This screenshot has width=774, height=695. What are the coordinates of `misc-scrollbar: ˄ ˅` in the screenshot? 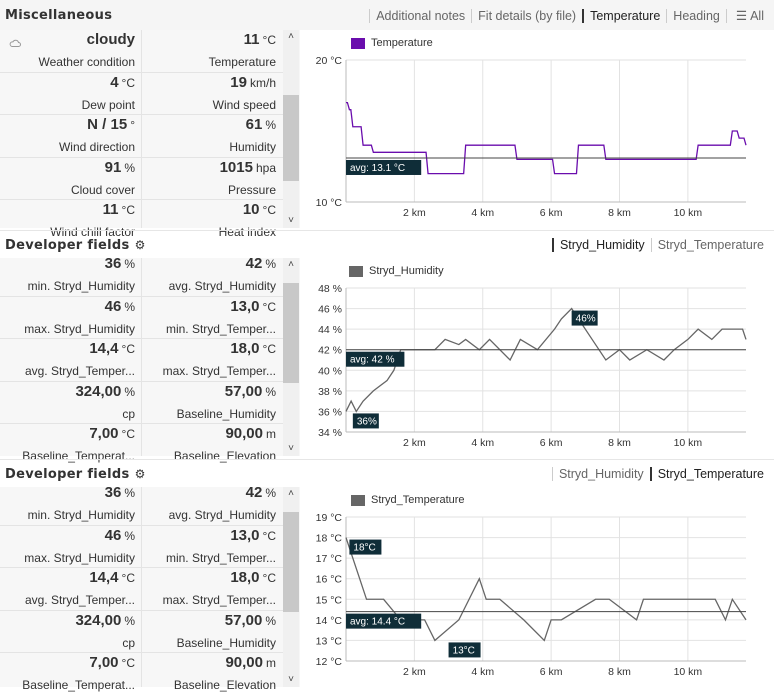 It's located at (291, 129).